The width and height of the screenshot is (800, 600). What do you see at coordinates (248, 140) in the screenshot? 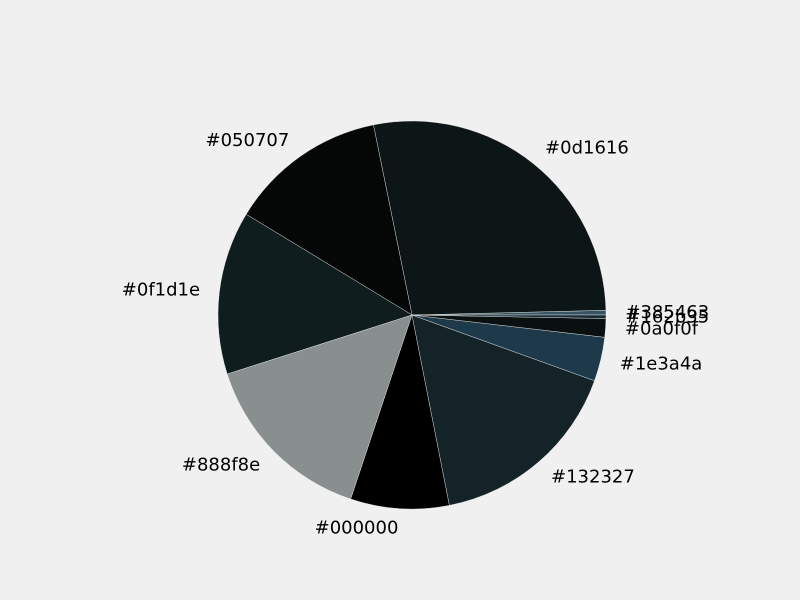
I see `pie-slice-label: #050707` at bounding box center [248, 140].